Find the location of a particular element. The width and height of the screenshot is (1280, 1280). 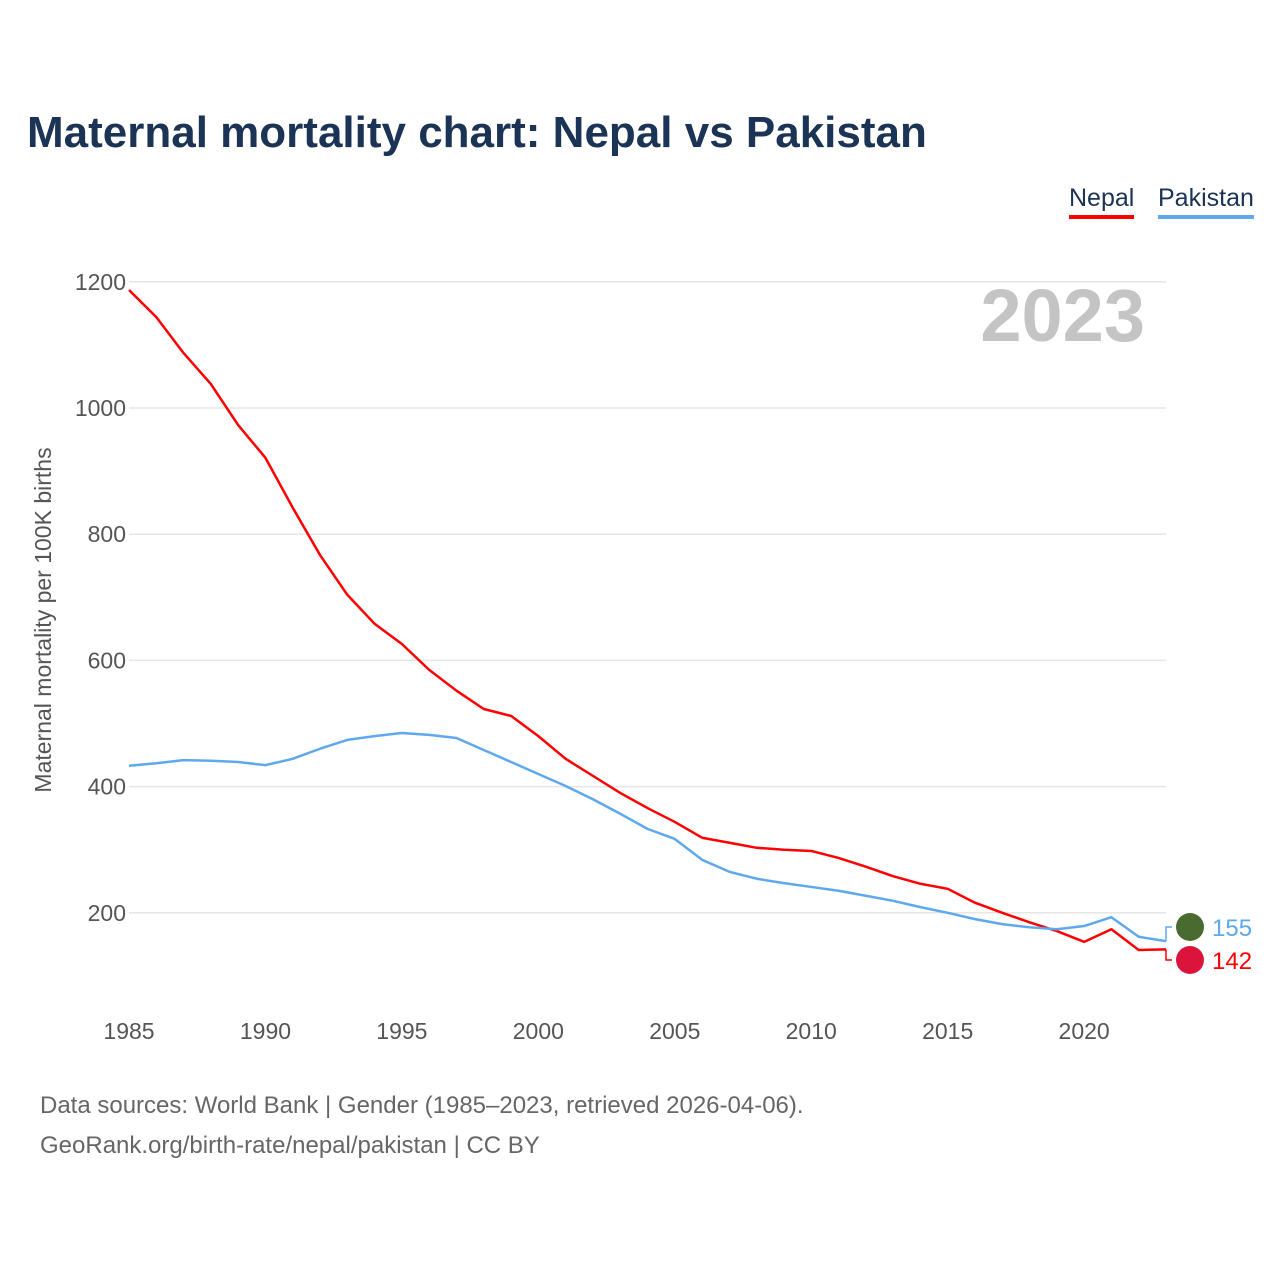

x-tick-label: 1995 is located at coordinates (401, 1031).